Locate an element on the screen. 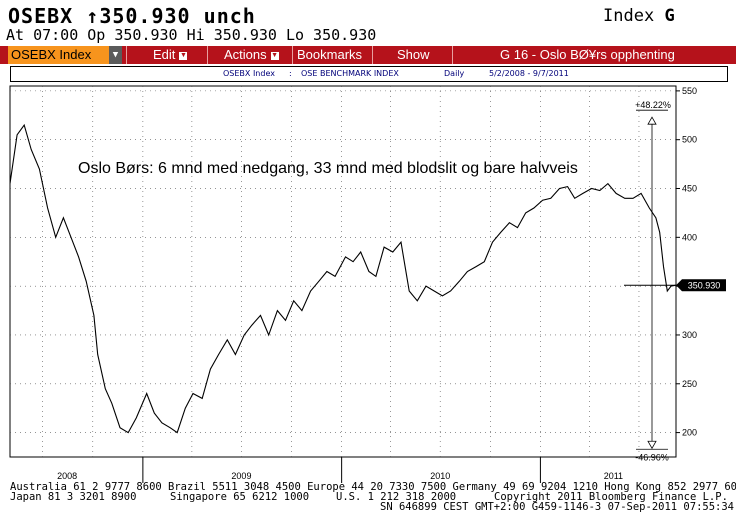  y-tick-label: 200 is located at coordinates (689, 433).